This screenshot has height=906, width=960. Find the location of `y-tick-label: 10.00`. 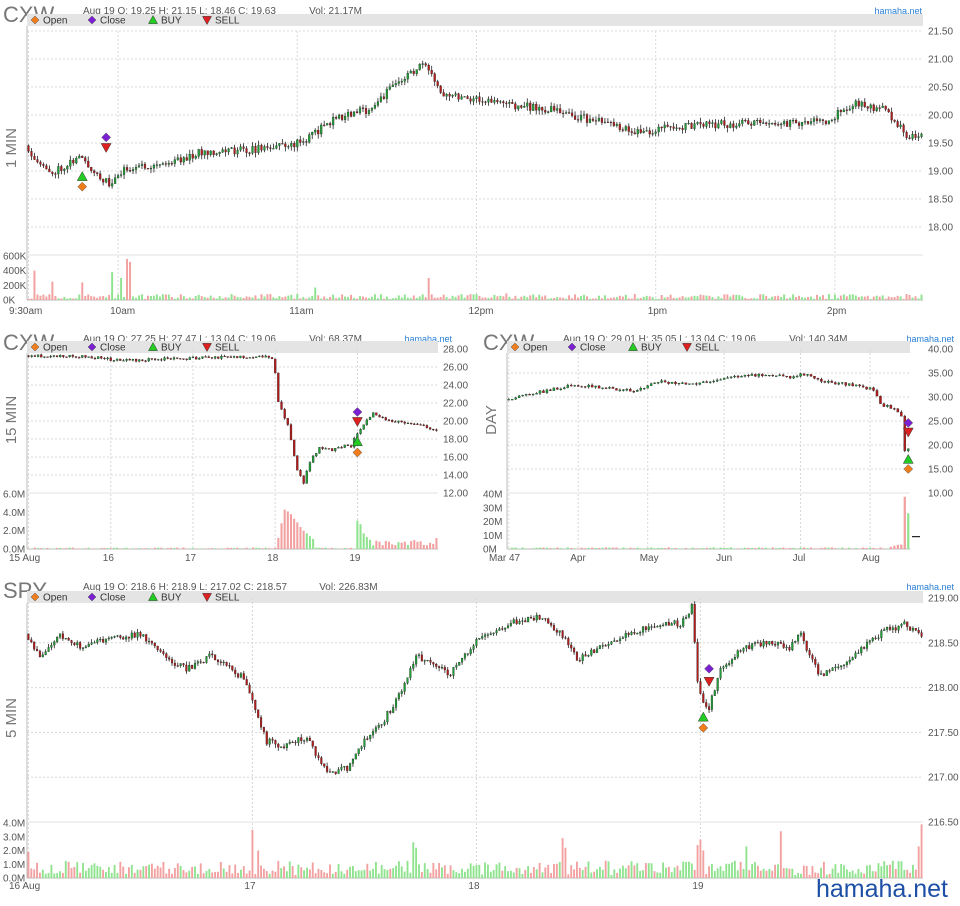

y-tick-label: 10.00 is located at coordinates (940, 494).